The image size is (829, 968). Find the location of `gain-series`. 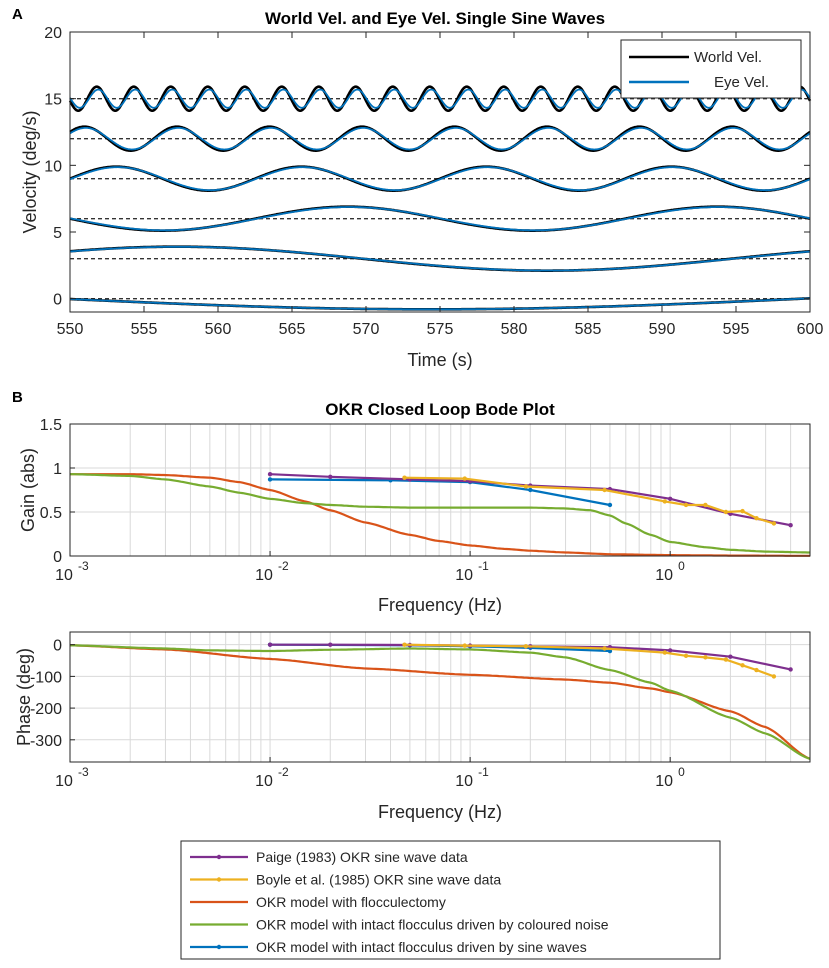

gain-series is located at coordinates (440, 514).